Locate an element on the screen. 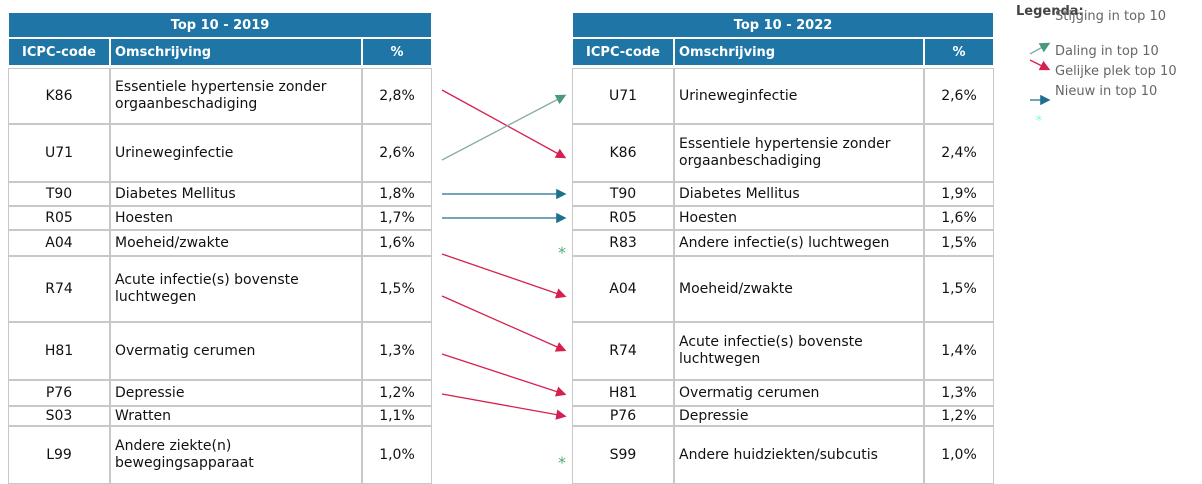 The height and width of the screenshot is (484, 1202). table-cell: 1,7% is located at coordinates (397, 218).